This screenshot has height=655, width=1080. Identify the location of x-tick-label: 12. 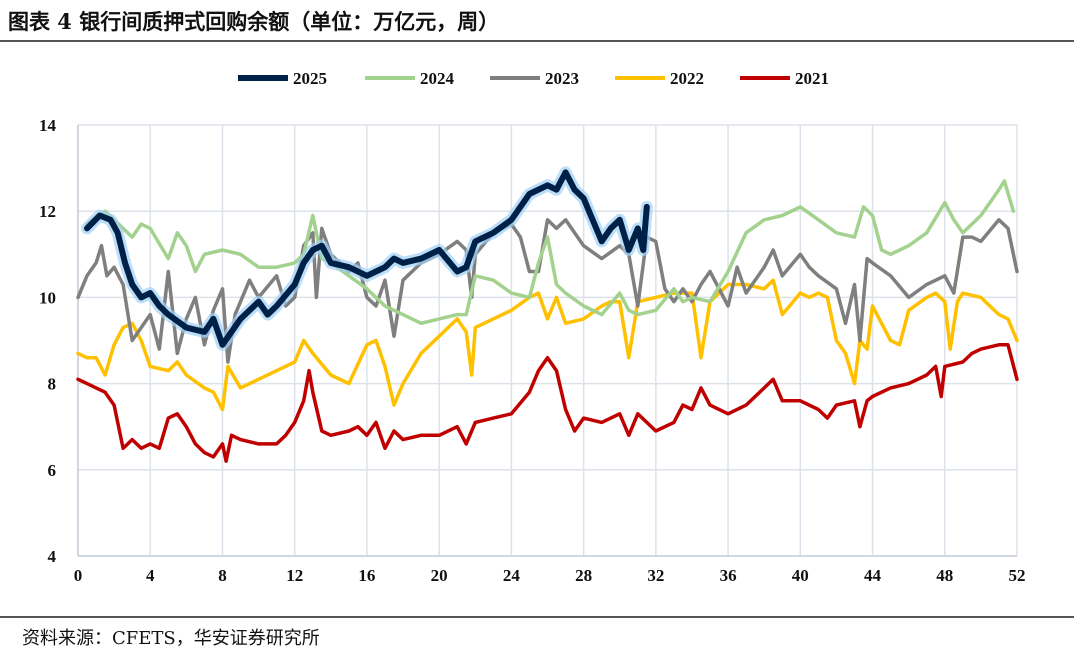
(294, 575).